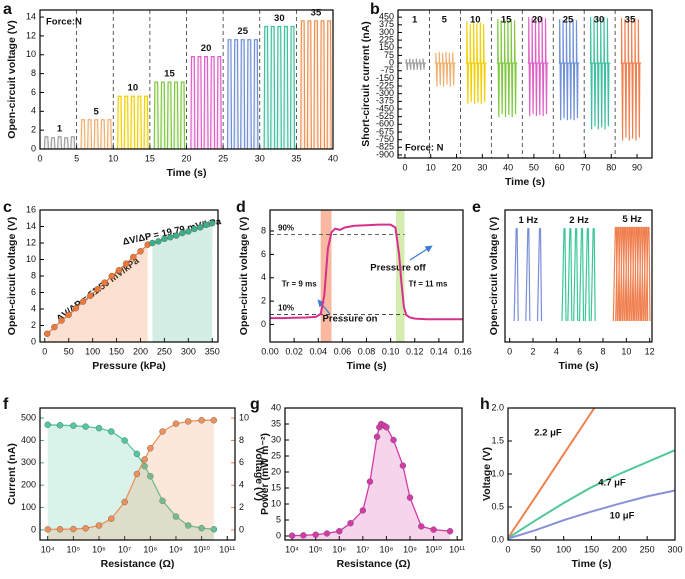 The height and width of the screenshot is (579, 685). I want to click on x-tick-label: 0.00, so click(270, 351).